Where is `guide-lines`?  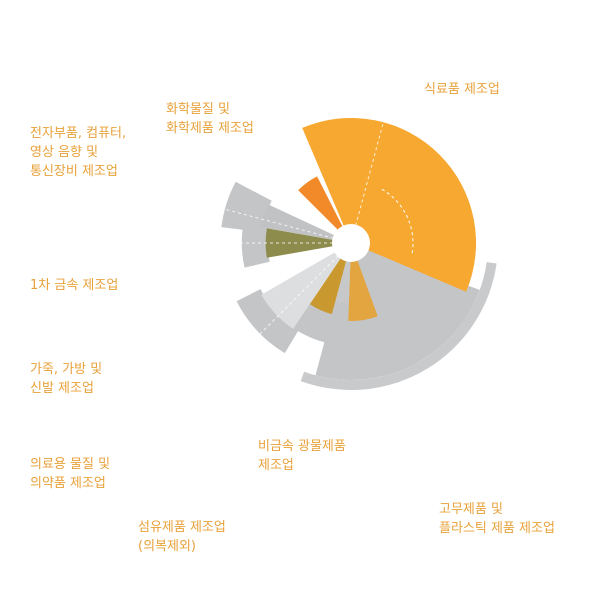
guide-lines is located at coordinates (315, 225).